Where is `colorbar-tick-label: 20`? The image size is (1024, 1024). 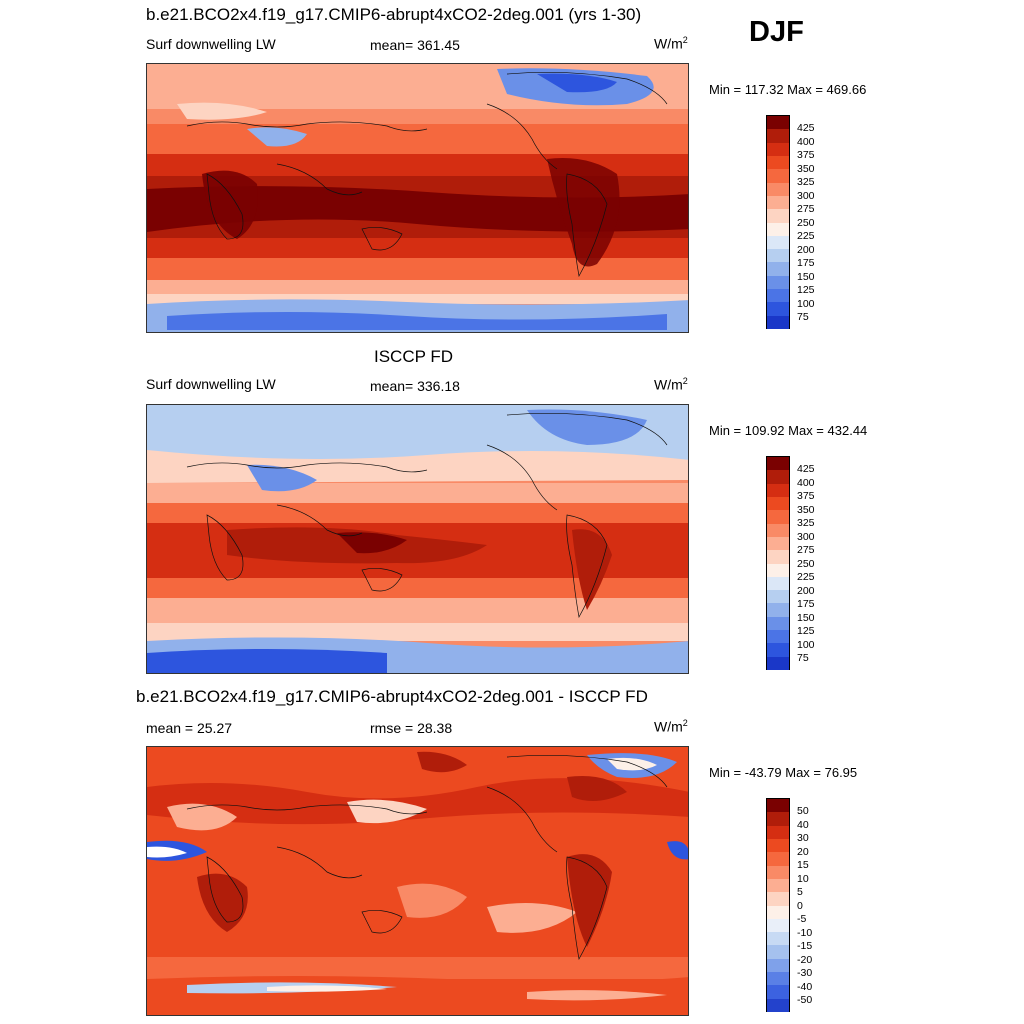
colorbar-tick-label: 20 is located at coordinates (803, 851).